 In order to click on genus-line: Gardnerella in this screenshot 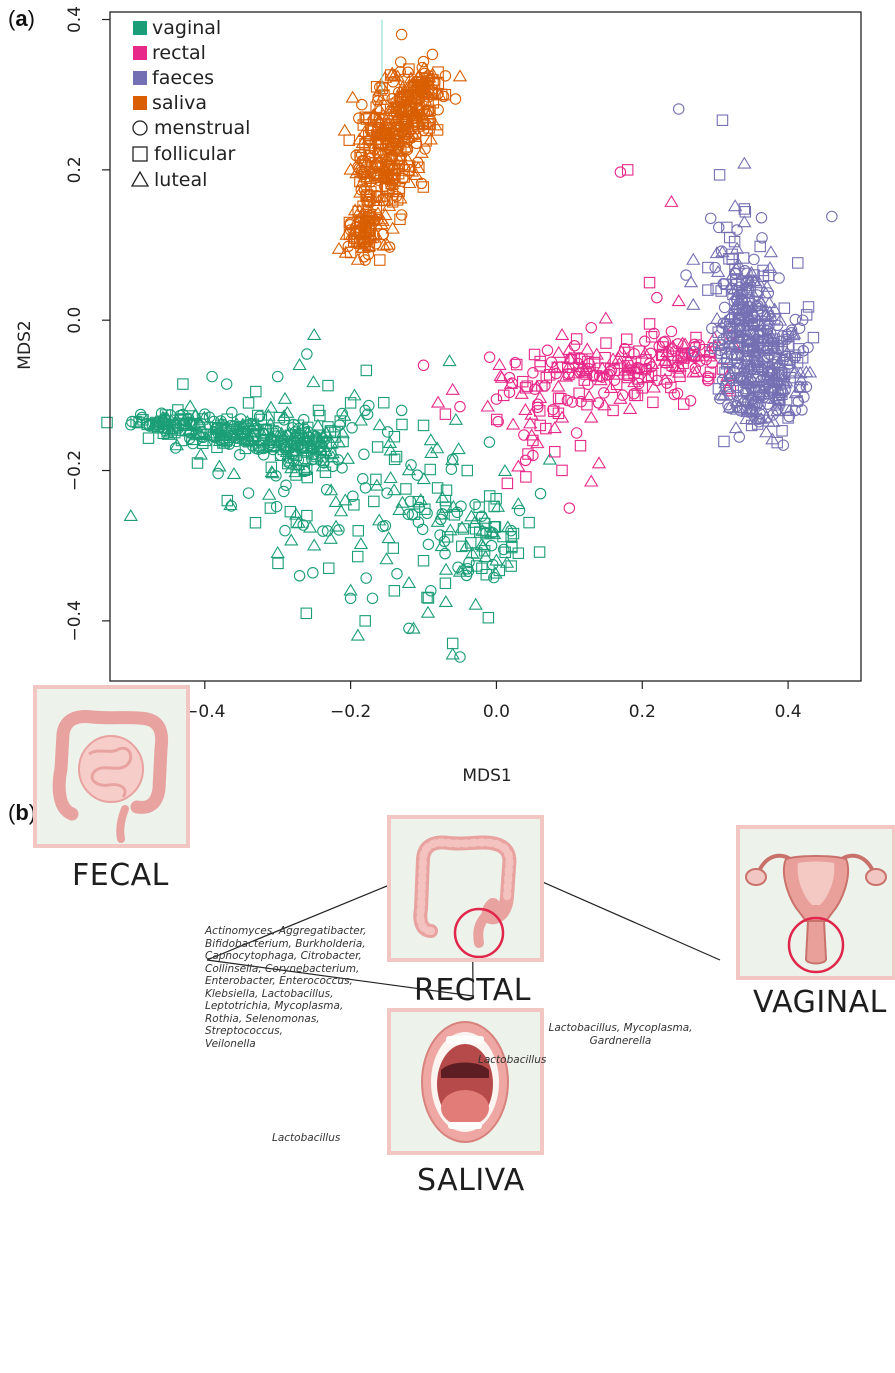, I will do `click(620, 1040)`.